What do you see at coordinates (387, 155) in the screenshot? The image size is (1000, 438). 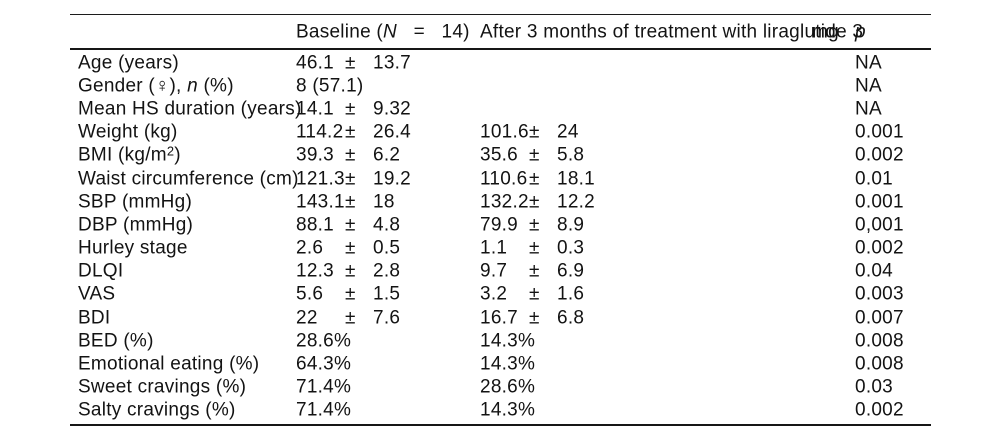 I see `baseline-sd: 6.2` at bounding box center [387, 155].